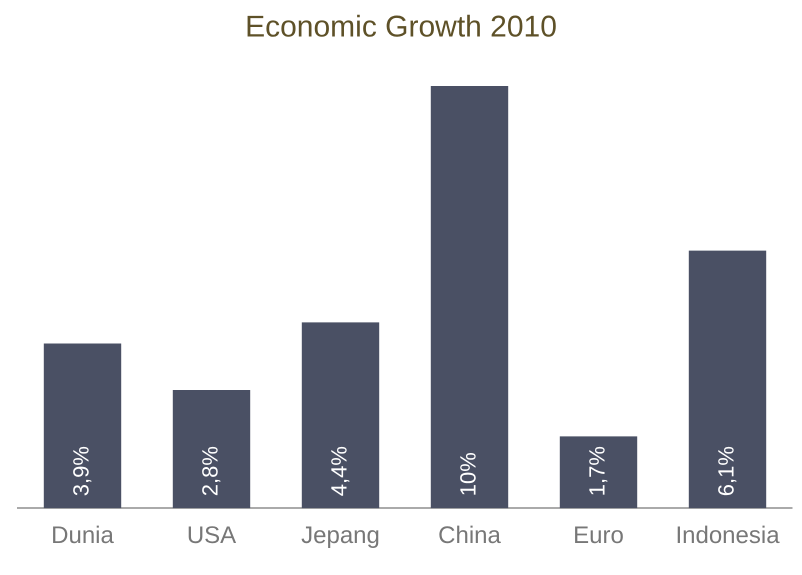  Describe the element at coordinates (340, 536) in the screenshot. I see `x-tick-label: Jepang` at that location.